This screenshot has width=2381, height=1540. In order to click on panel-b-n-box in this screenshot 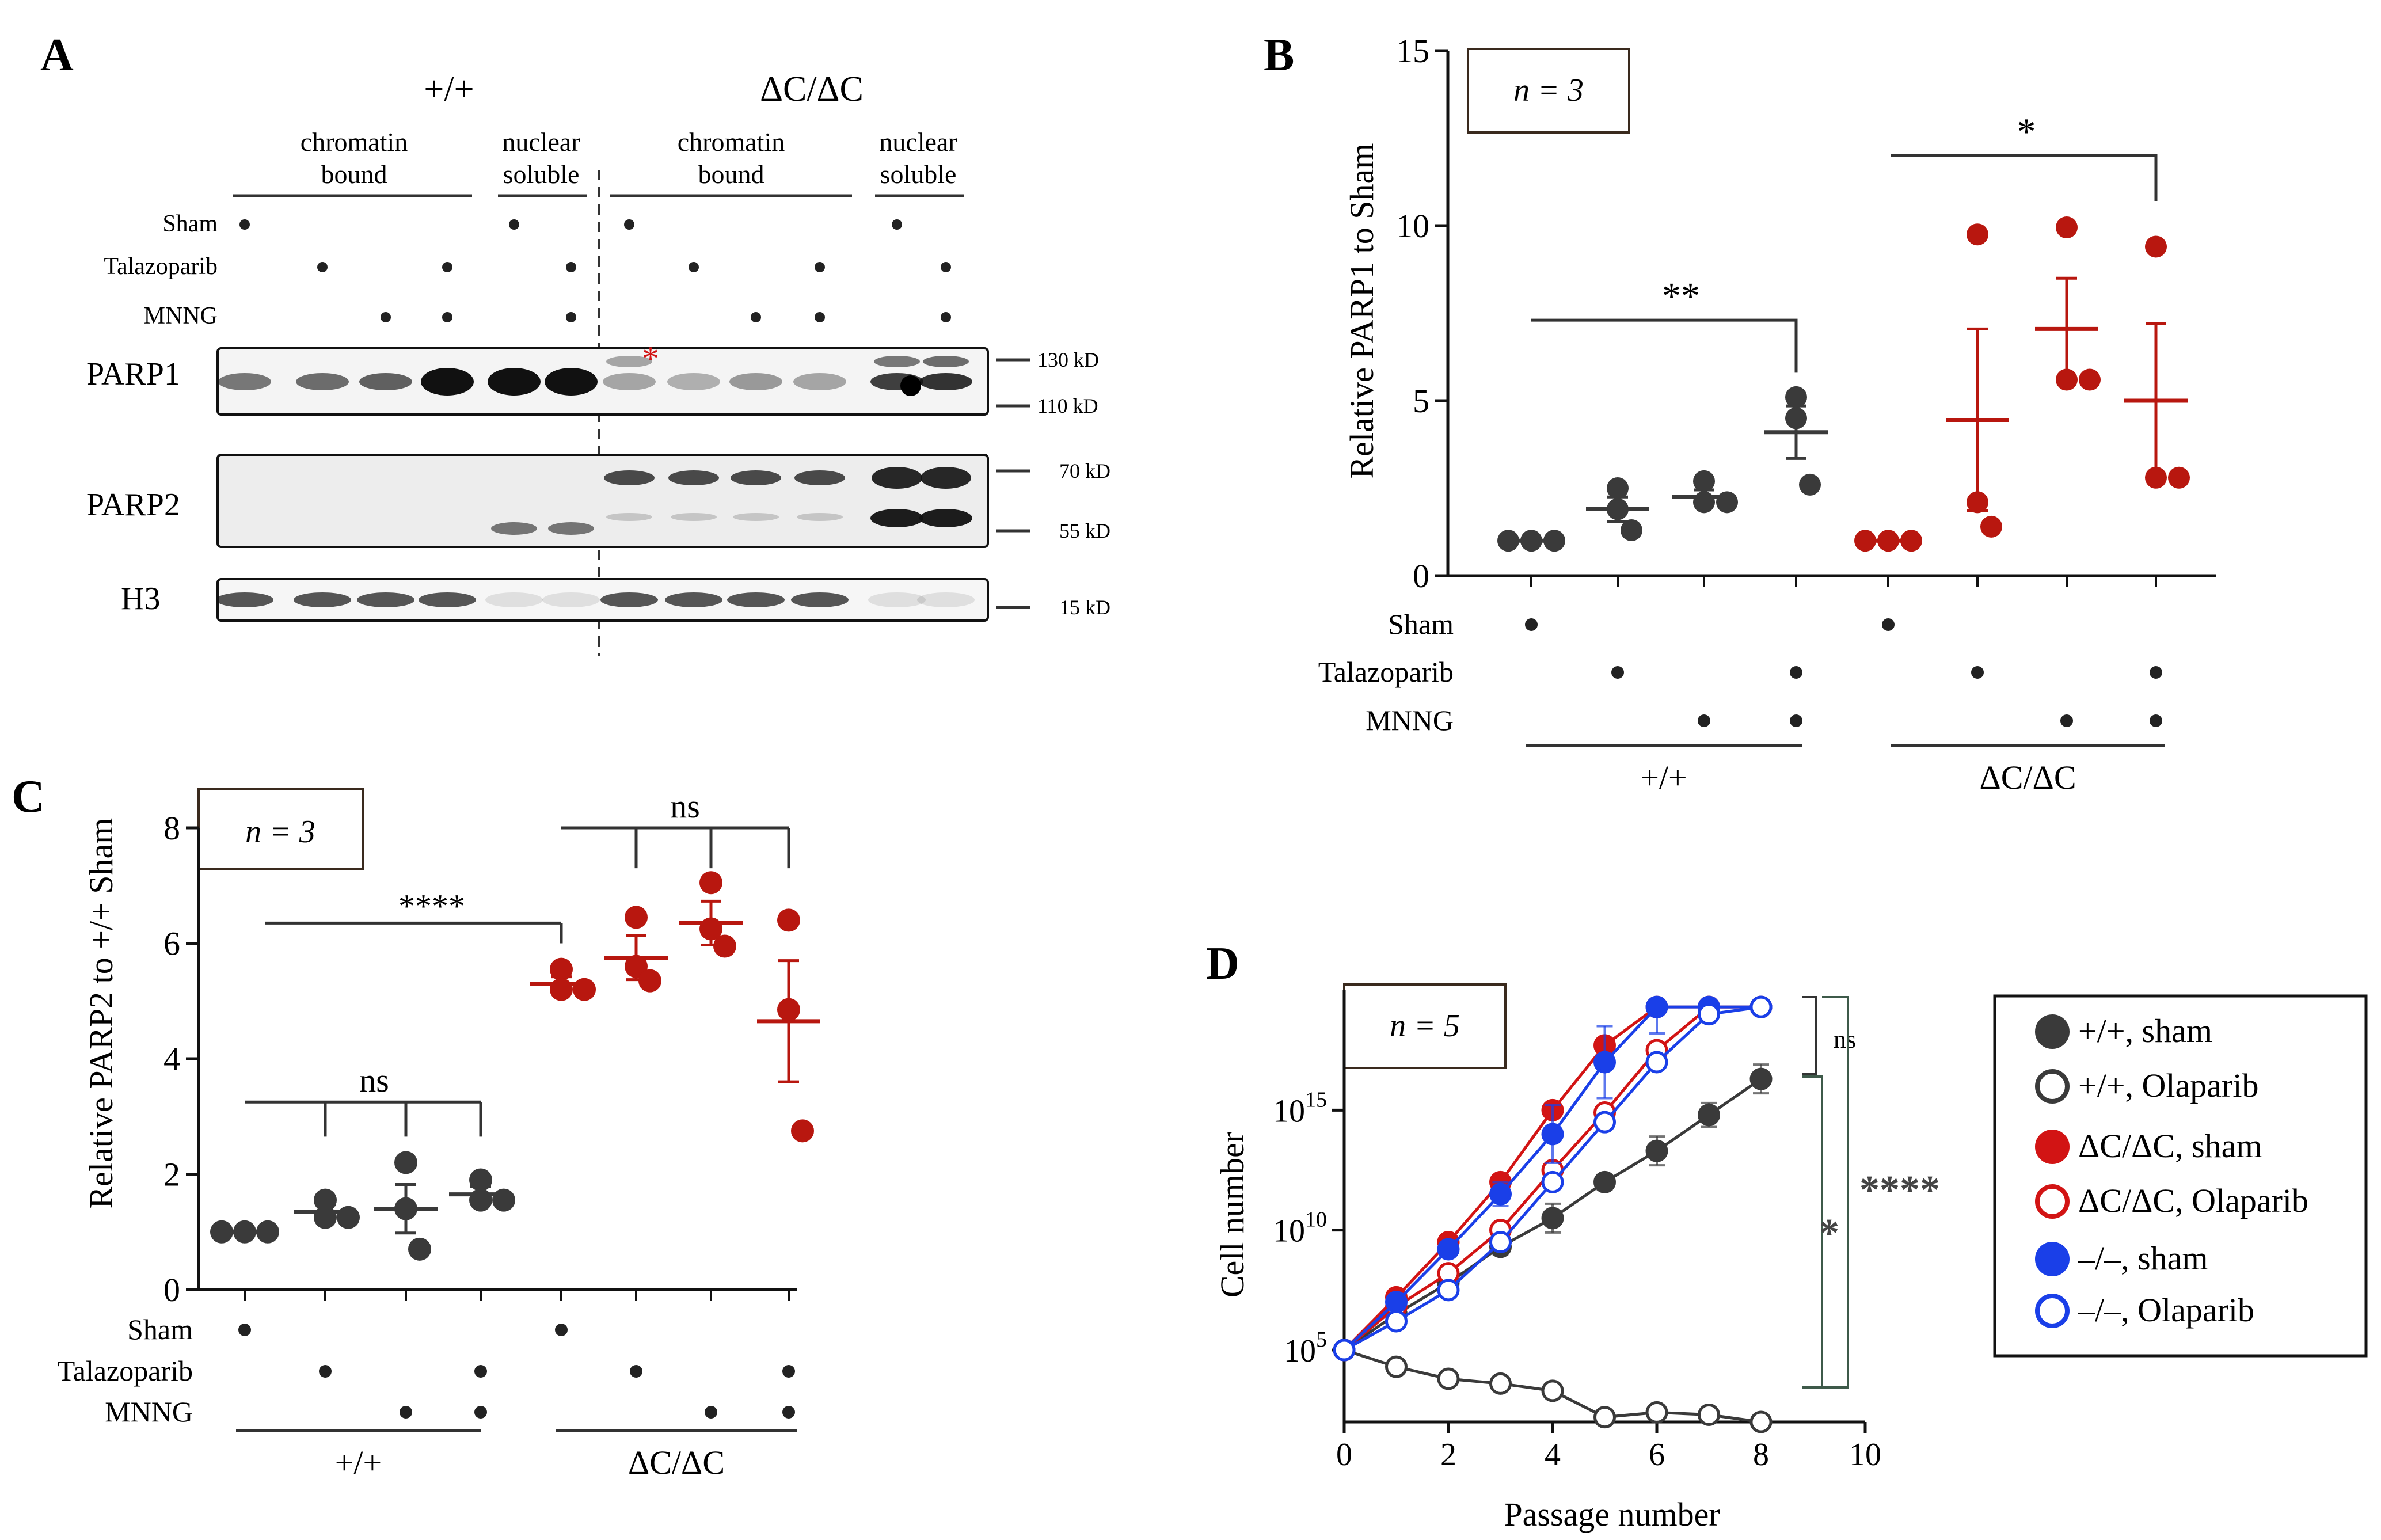, I will do `click(1548, 91)`.